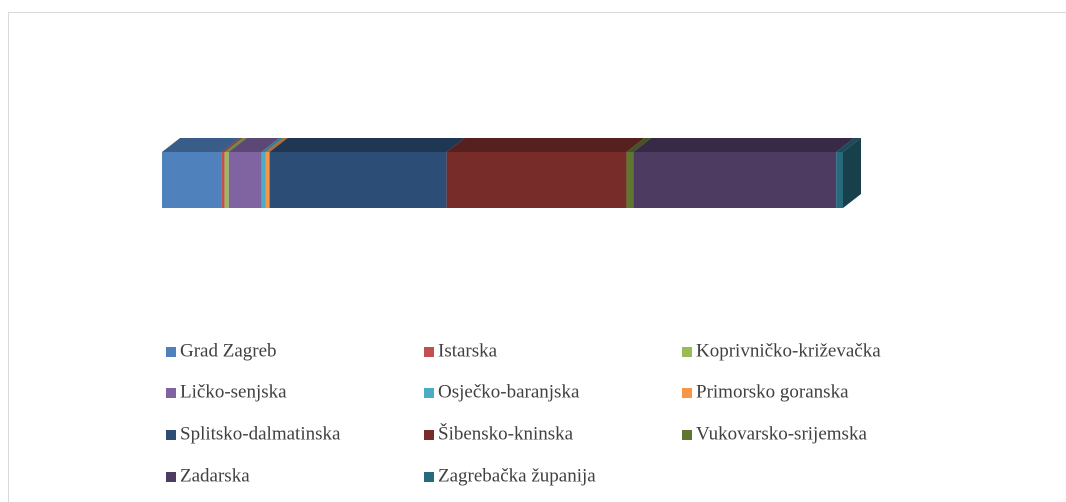 Image resolution: width=1066 pixels, height=502 pixels. I want to click on legend-label: Zadarska, so click(215, 475).